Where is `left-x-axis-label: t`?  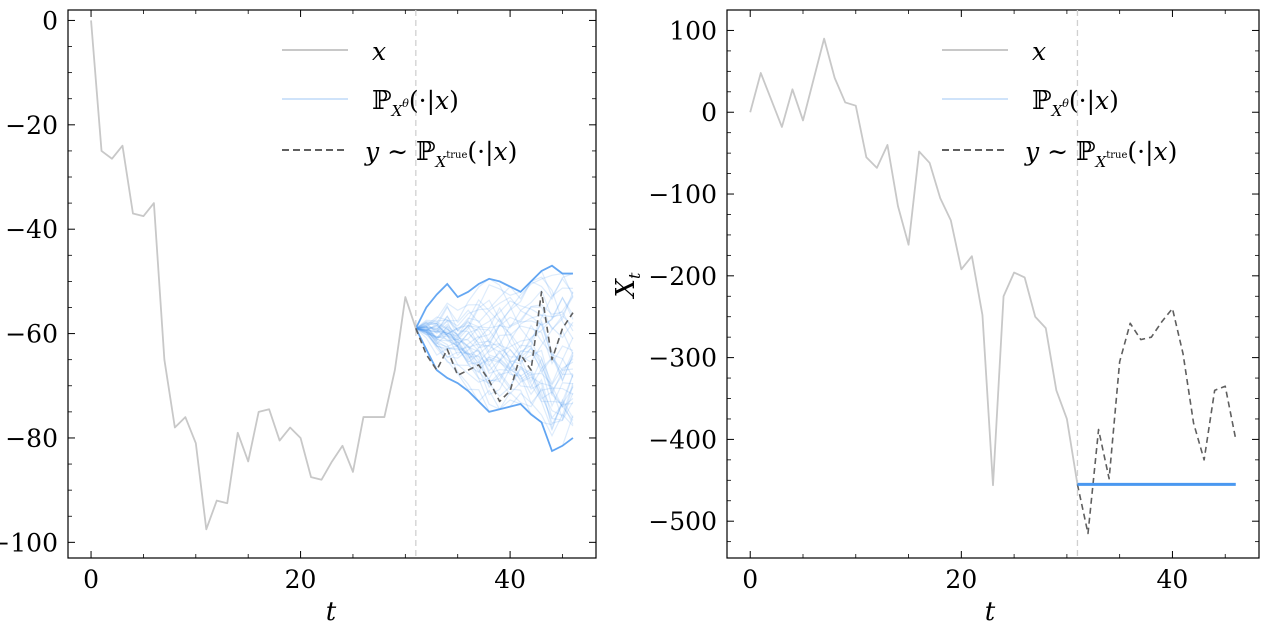 left-x-axis-label: t is located at coordinates (331, 611).